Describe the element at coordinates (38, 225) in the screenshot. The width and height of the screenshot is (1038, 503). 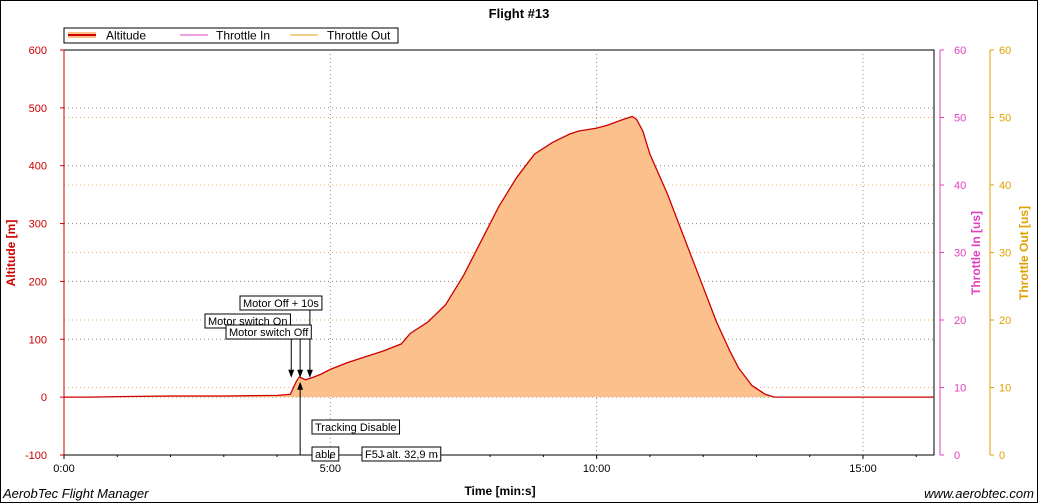
I see `y-tick-label-altitude: 300` at that location.